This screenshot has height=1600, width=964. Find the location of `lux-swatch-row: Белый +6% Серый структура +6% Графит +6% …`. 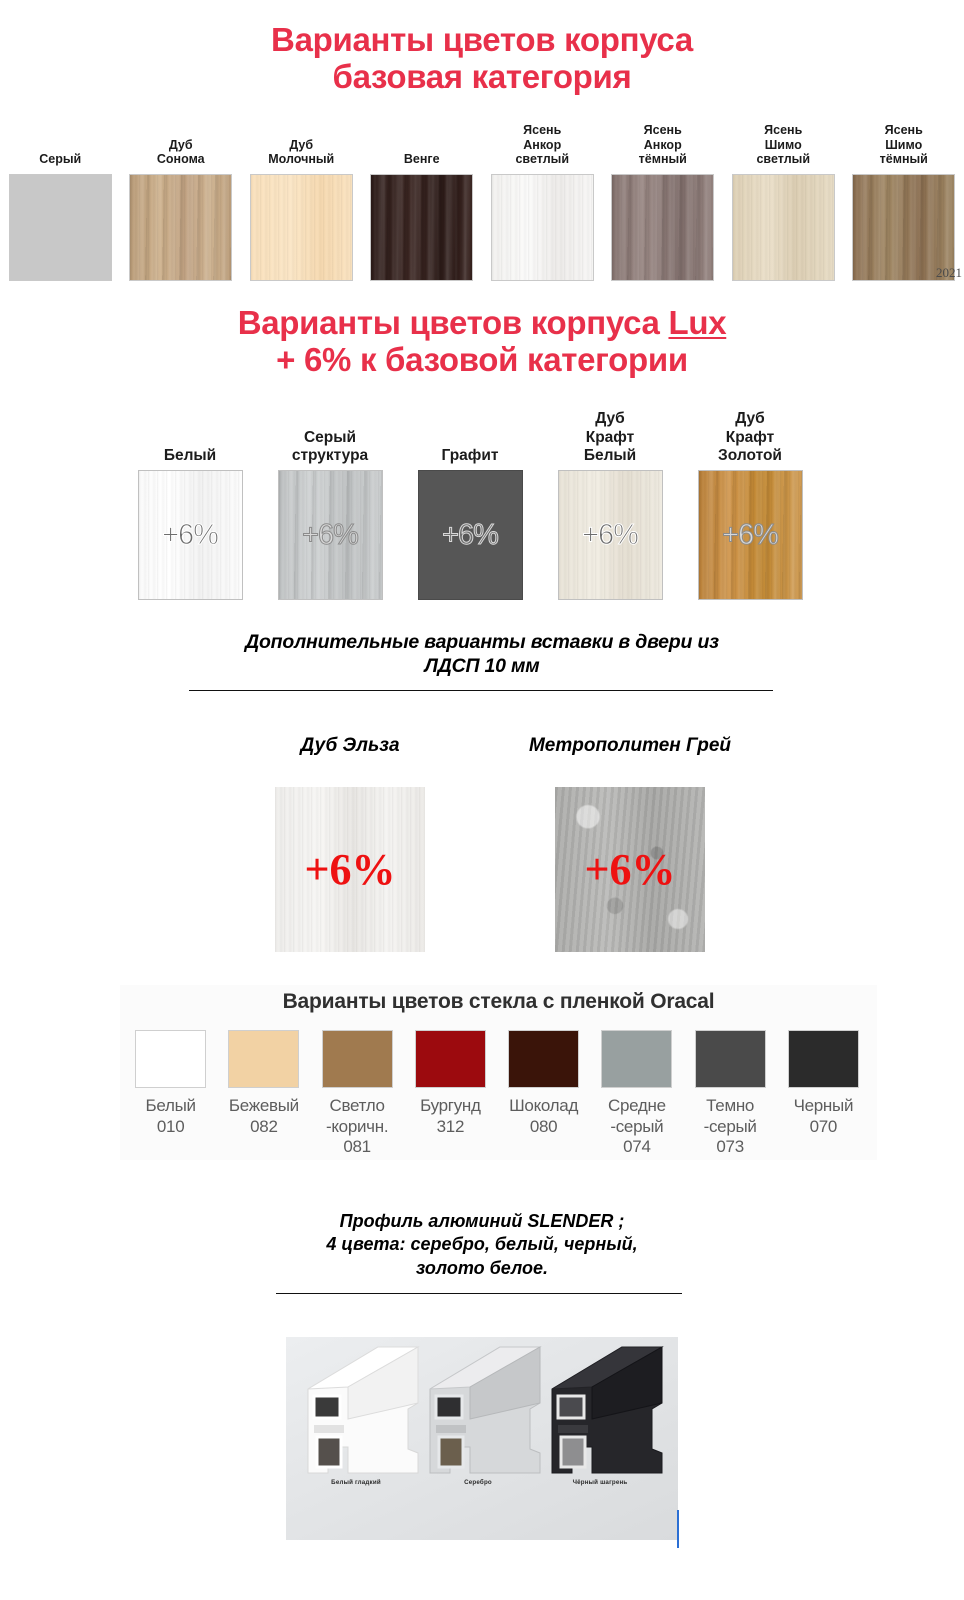

lux-swatch-row: Белый +6% Серый структура +6% Графит +6% … is located at coordinates (470, 502).